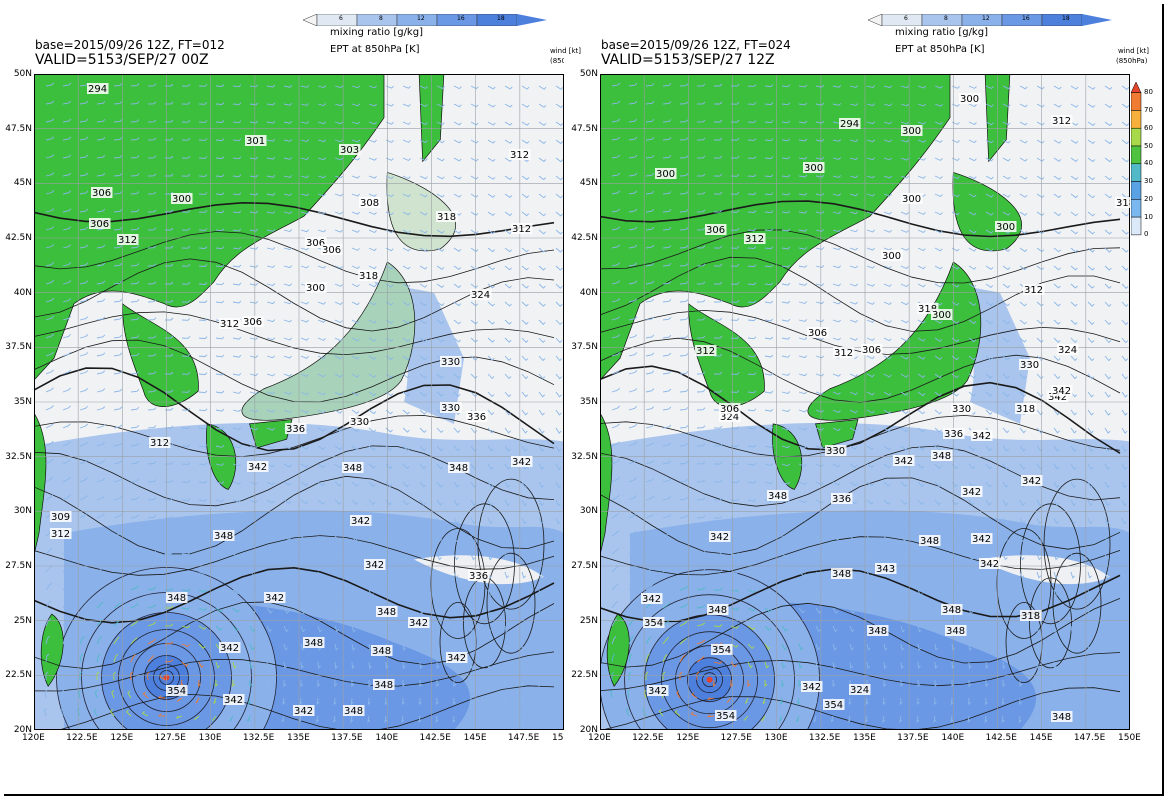 This screenshot has width=1172, height=807. I want to click on contour-label: 348, so click(841, 574).